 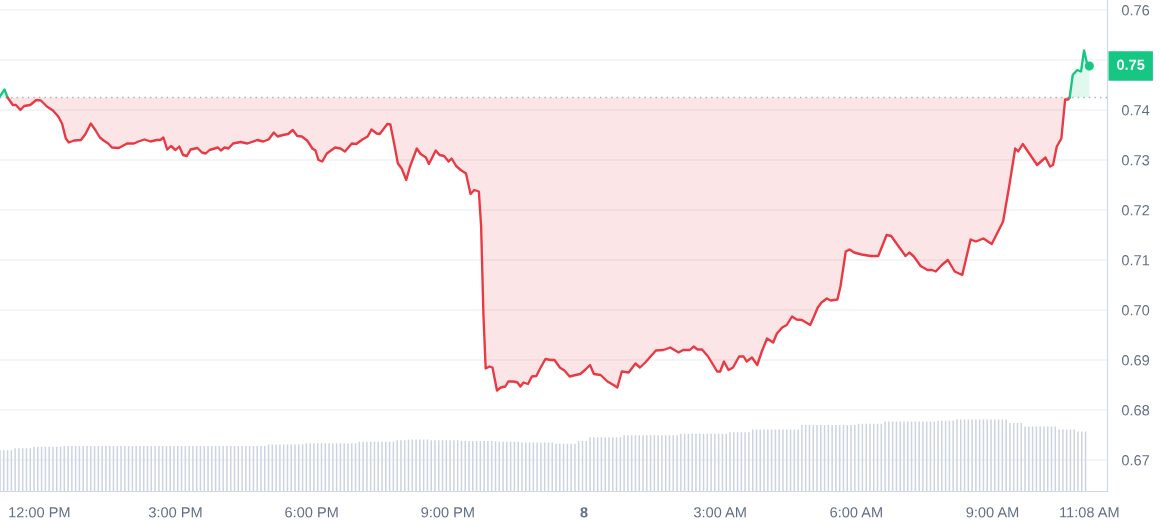 I want to click on y-tick-label: 0.72, so click(x=1135, y=210).